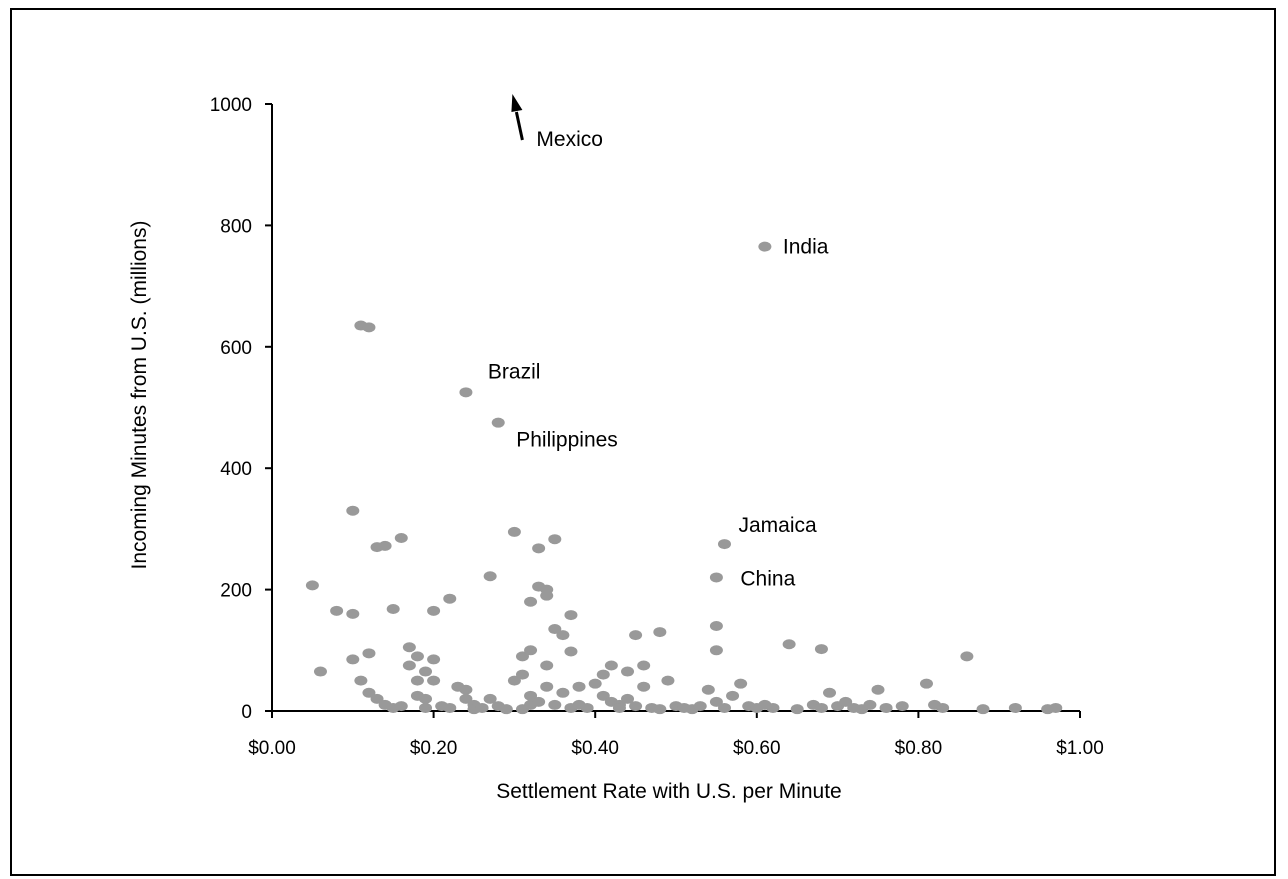  Describe the element at coordinates (757, 748) in the screenshot. I see `x-tick-label: $0.60` at that location.